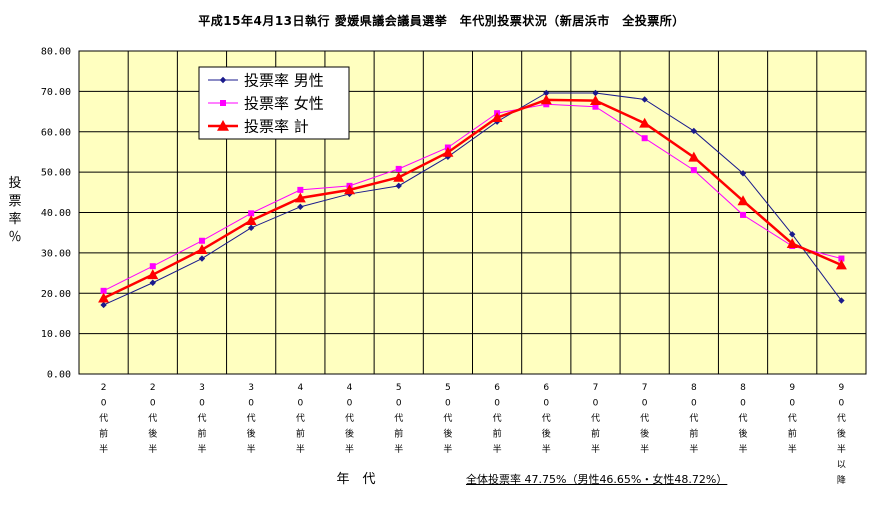 This screenshot has width=883, height=523. Describe the element at coordinates (644, 419) in the screenshot. I see `x-category-label: 7 0 代後半` at that location.